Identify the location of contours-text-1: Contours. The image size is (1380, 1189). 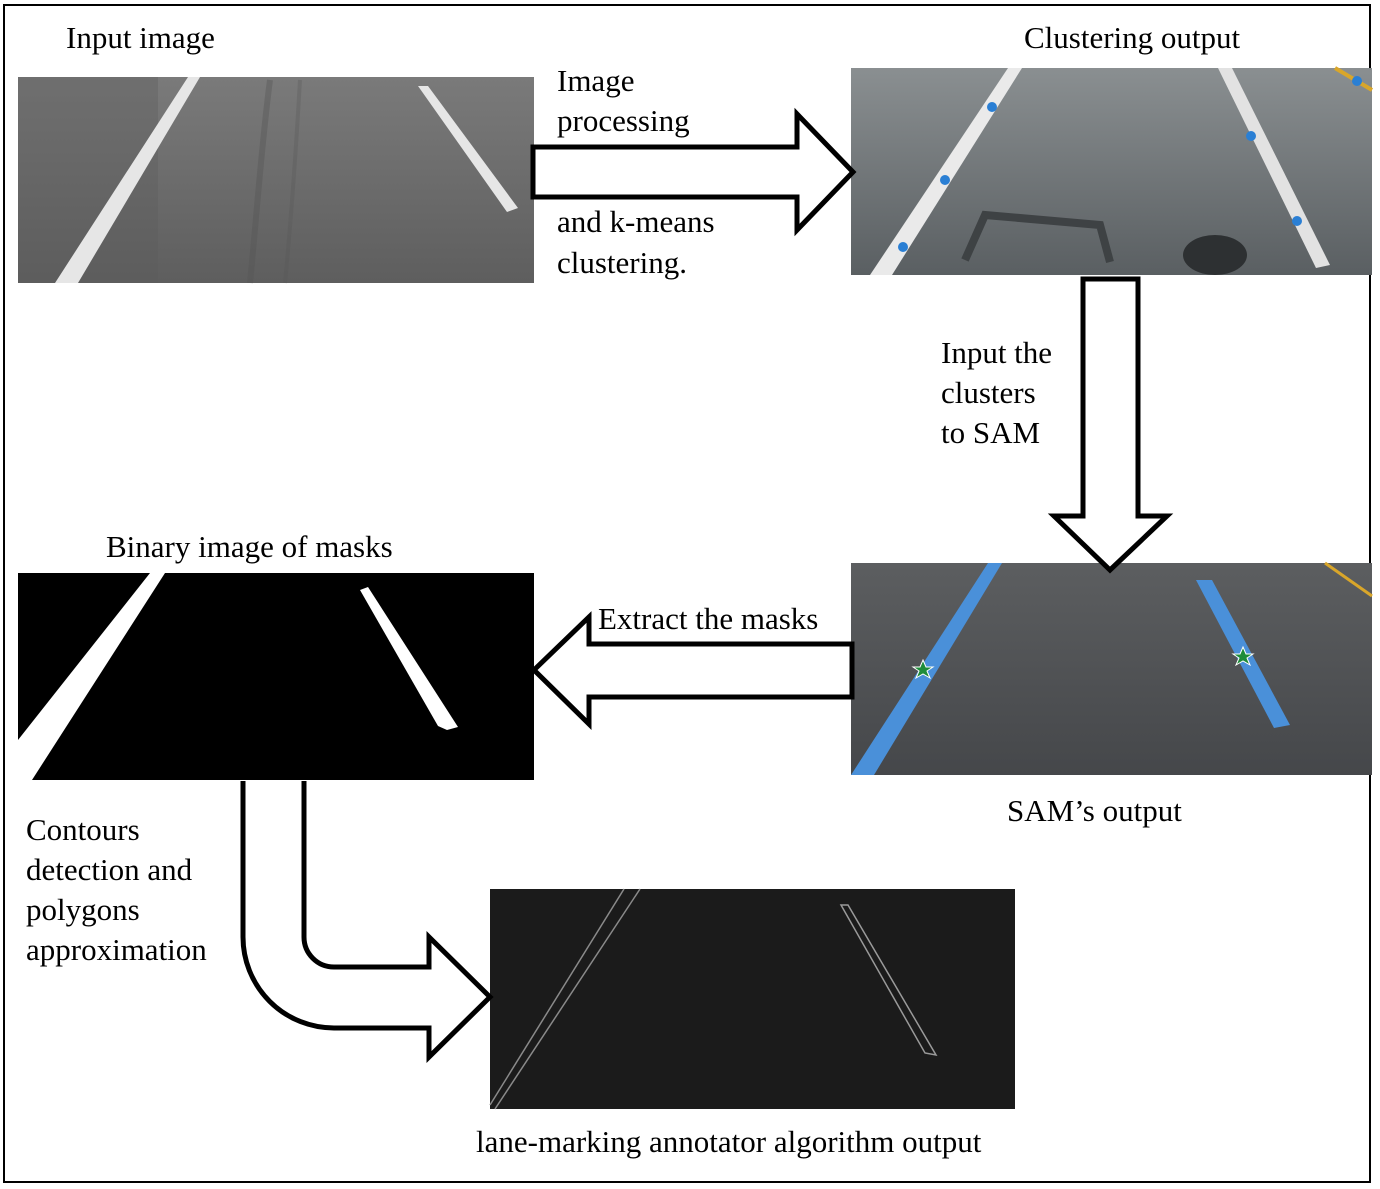
(83, 830).